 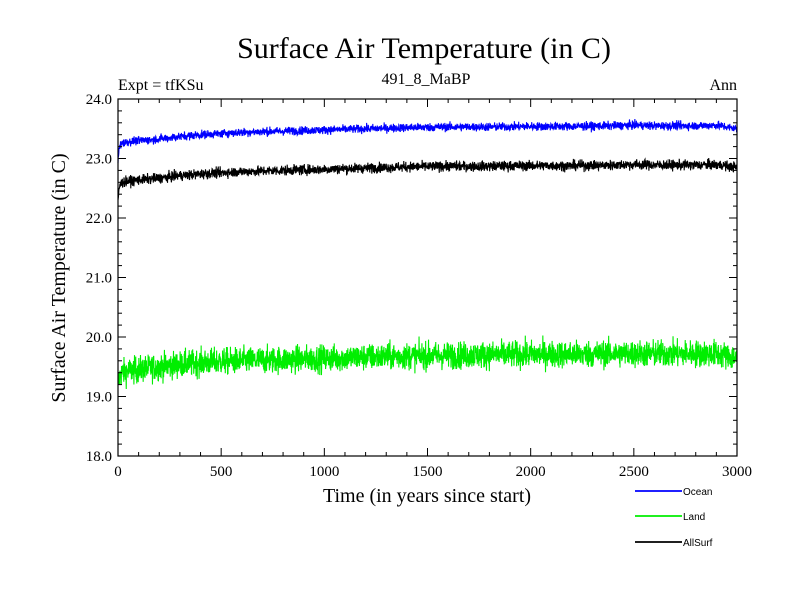 What do you see at coordinates (737, 472) in the screenshot?
I see `x-tick-label: 3000` at bounding box center [737, 472].